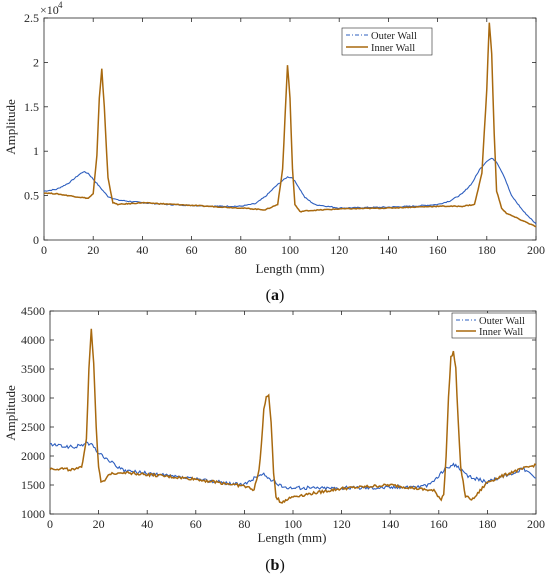  Describe the element at coordinates (60, 5) in the screenshot. I see `panel-a-exponent-power: 4` at that location.